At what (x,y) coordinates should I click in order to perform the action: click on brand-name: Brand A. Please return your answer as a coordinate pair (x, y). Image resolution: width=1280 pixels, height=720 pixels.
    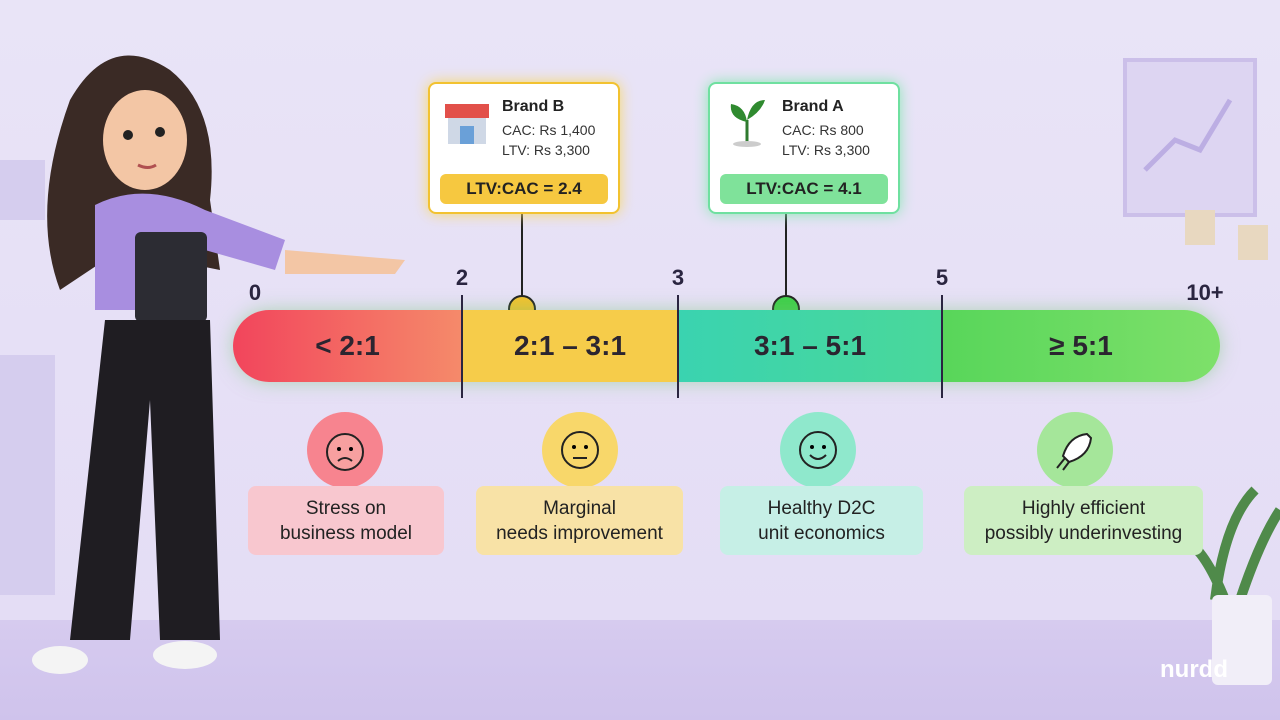
    Looking at the image, I should click on (813, 106).